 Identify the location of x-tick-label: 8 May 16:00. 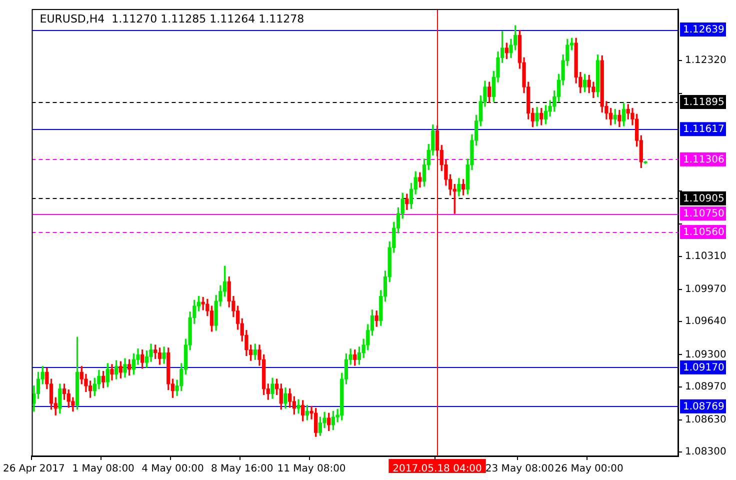
(242, 469).